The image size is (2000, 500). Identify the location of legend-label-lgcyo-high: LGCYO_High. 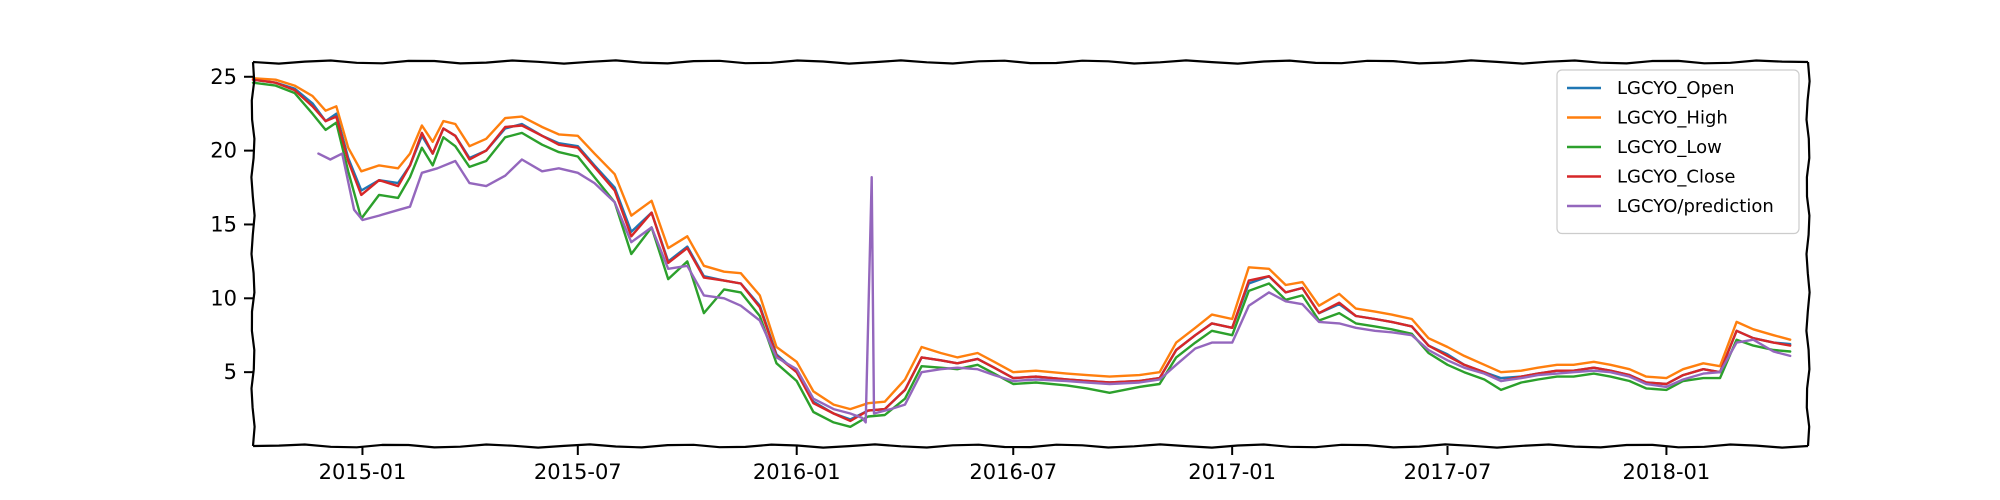
(1672, 118).